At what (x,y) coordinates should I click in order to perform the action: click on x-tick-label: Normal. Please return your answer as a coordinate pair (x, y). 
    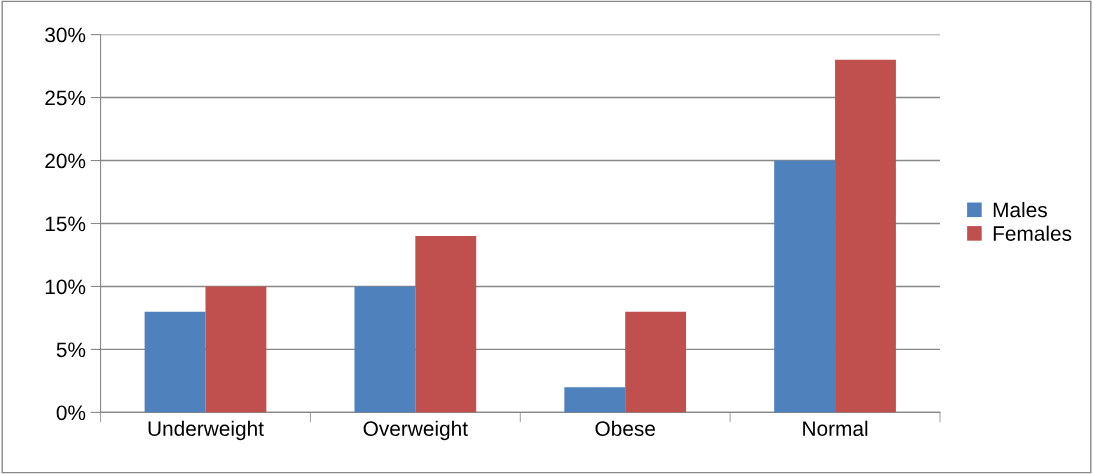
    Looking at the image, I should click on (835, 428).